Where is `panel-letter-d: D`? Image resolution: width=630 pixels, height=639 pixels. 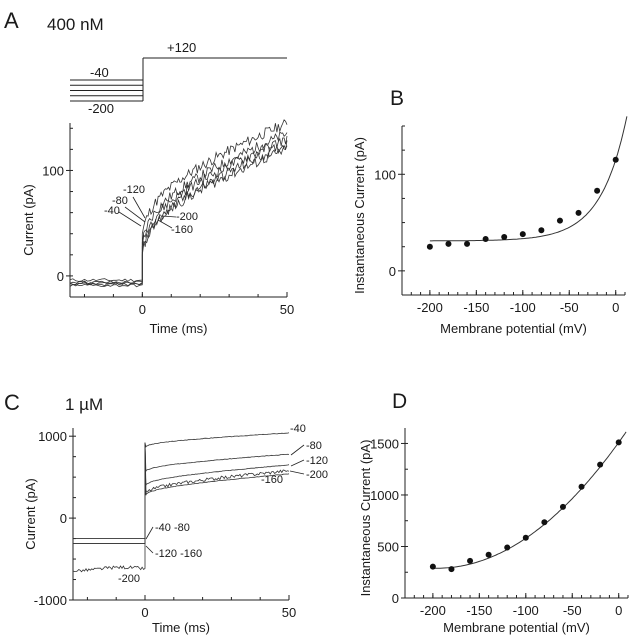
panel-letter-d: D is located at coordinates (399, 401).